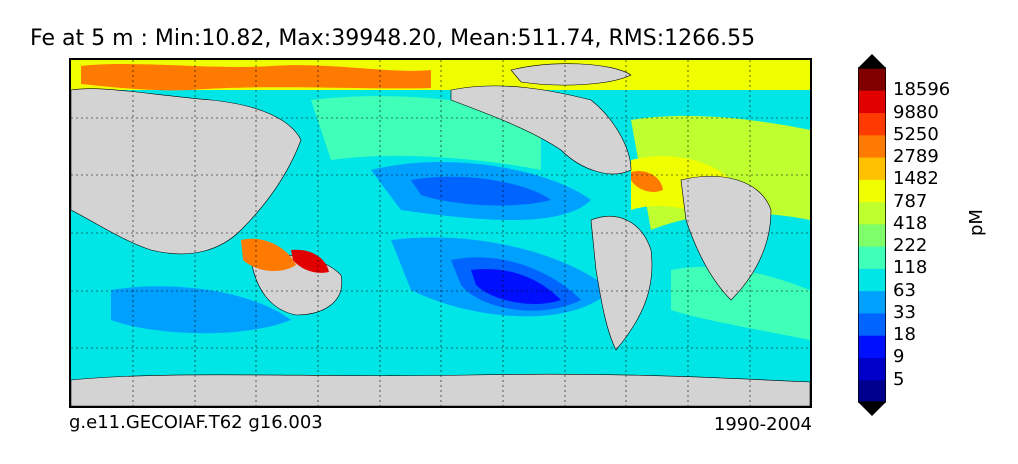 Image resolution: width=1018 pixels, height=464 pixels. Describe the element at coordinates (910, 201) in the screenshot. I see `colorbar-tick-label: 787` at that location.